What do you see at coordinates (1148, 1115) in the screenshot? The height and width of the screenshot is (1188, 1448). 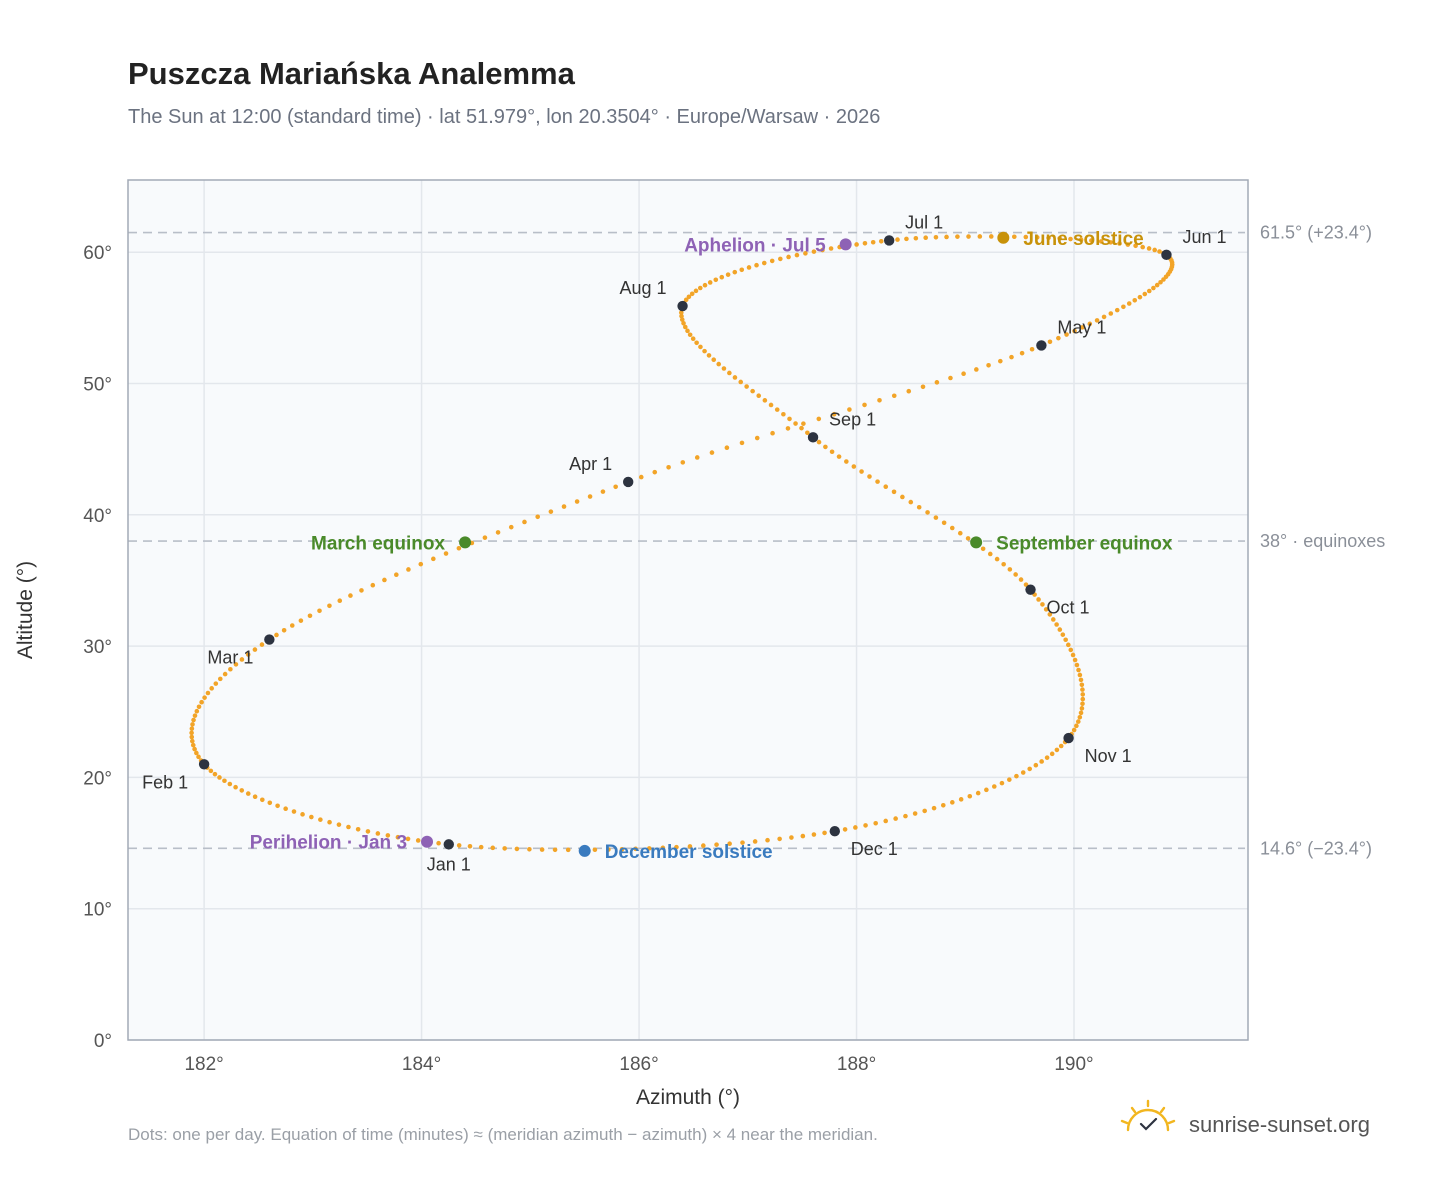 I see `sun-check-icon` at bounding box center [1148, 1115].